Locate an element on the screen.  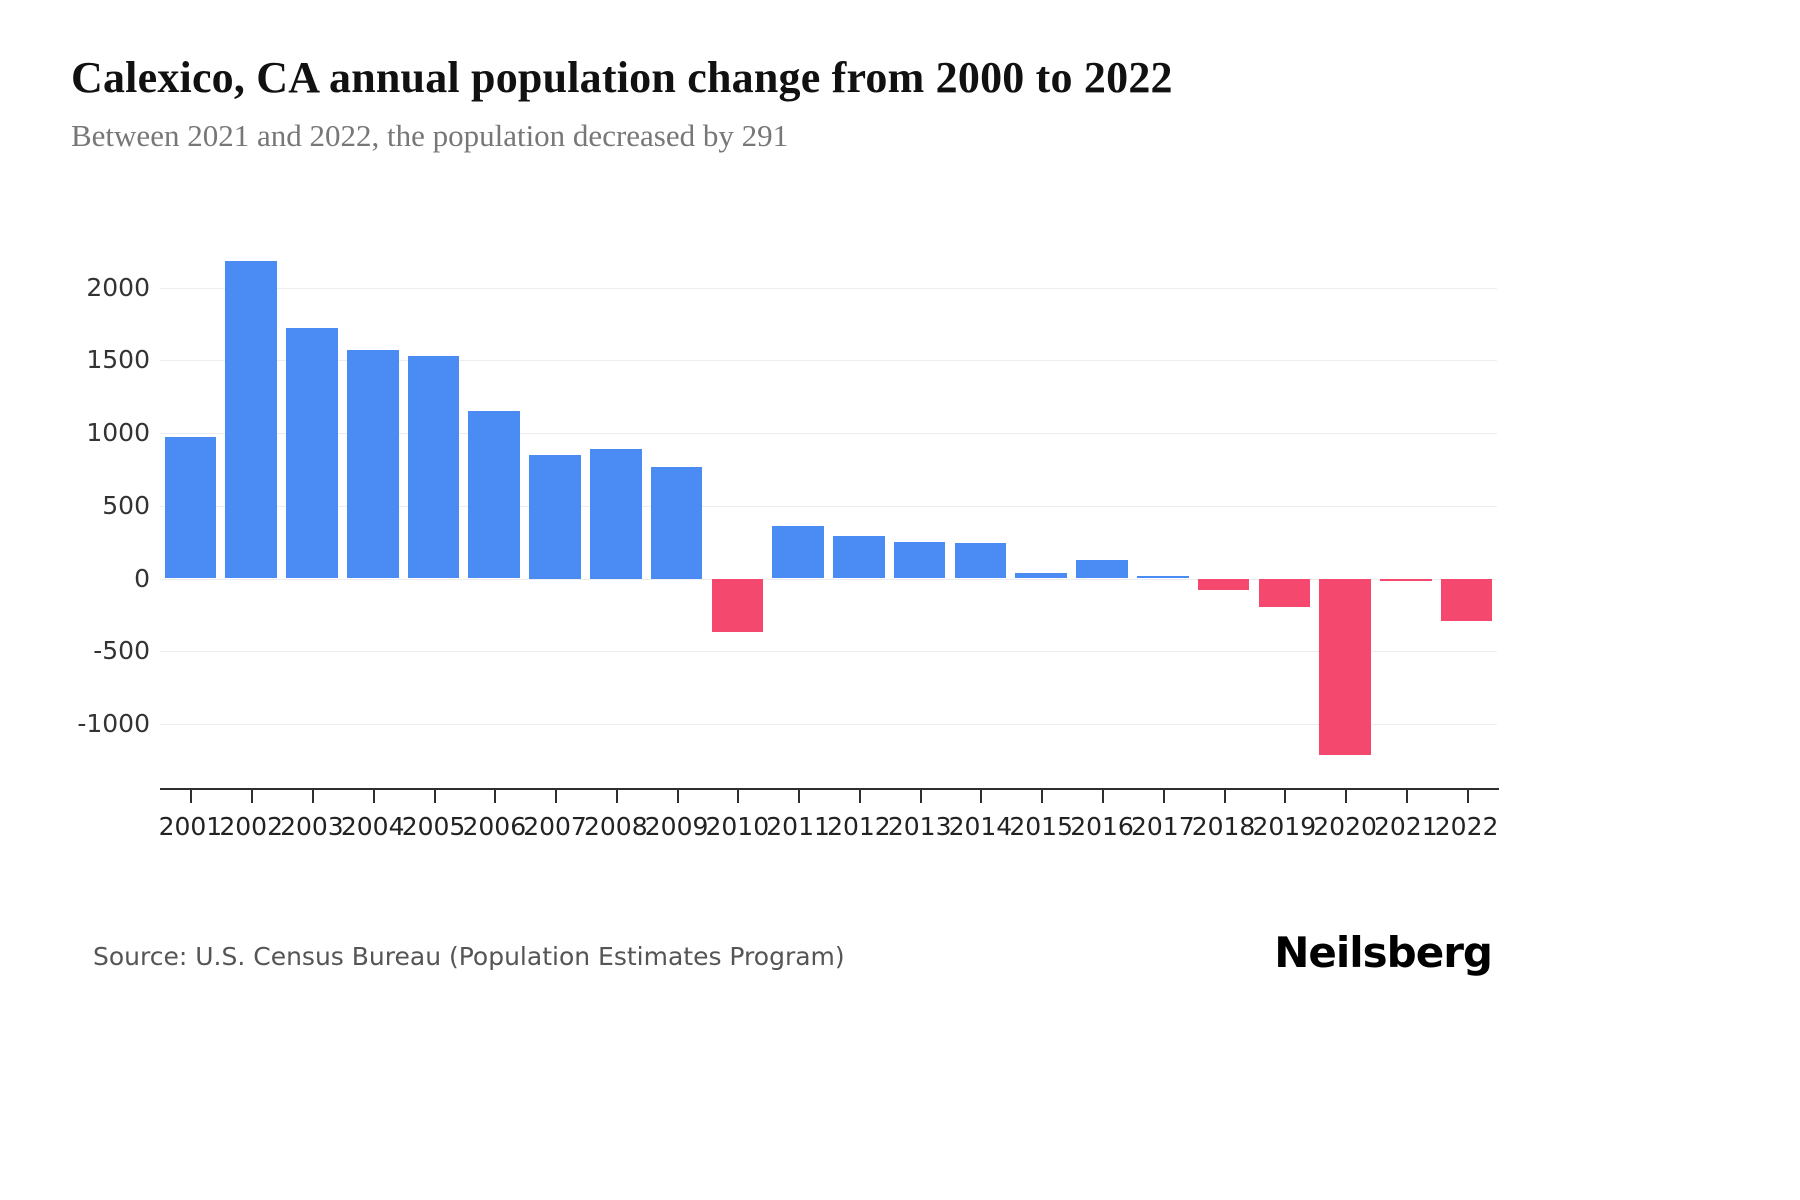
x-tick-label: 2003 is located at coordinates (312, 826).